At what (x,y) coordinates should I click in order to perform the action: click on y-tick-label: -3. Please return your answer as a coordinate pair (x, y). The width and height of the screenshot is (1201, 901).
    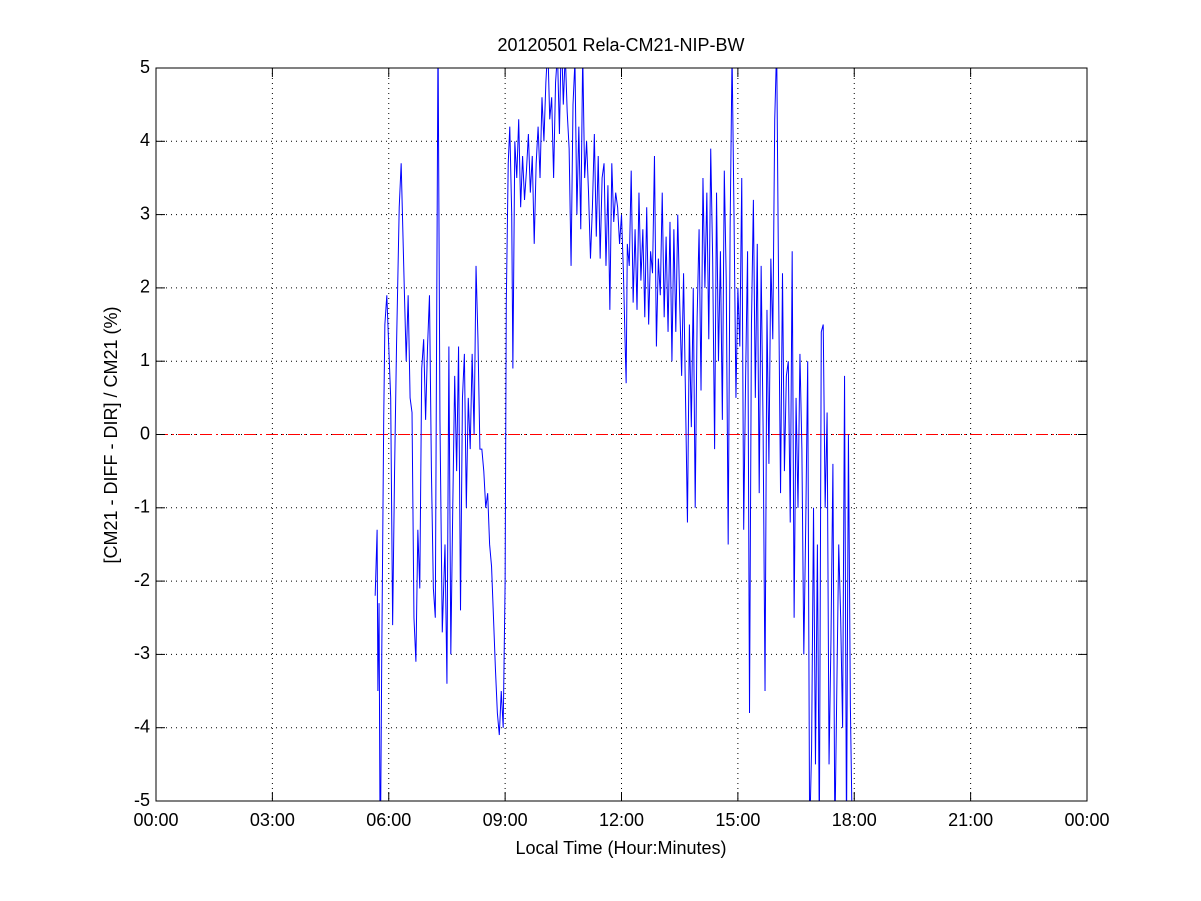
    Looking at the image, I should click on (142, 653).